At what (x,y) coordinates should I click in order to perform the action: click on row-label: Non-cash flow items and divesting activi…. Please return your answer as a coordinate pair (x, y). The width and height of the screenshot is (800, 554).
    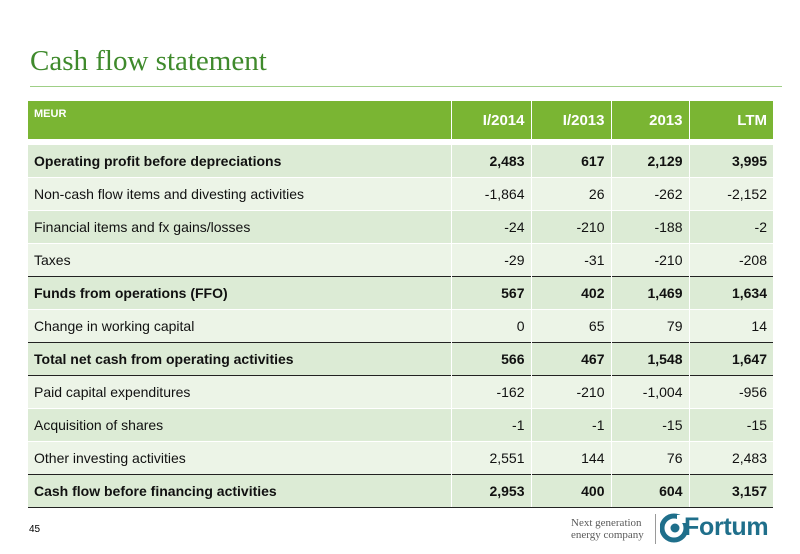
    Looking at the image, I should click on (240, 194).